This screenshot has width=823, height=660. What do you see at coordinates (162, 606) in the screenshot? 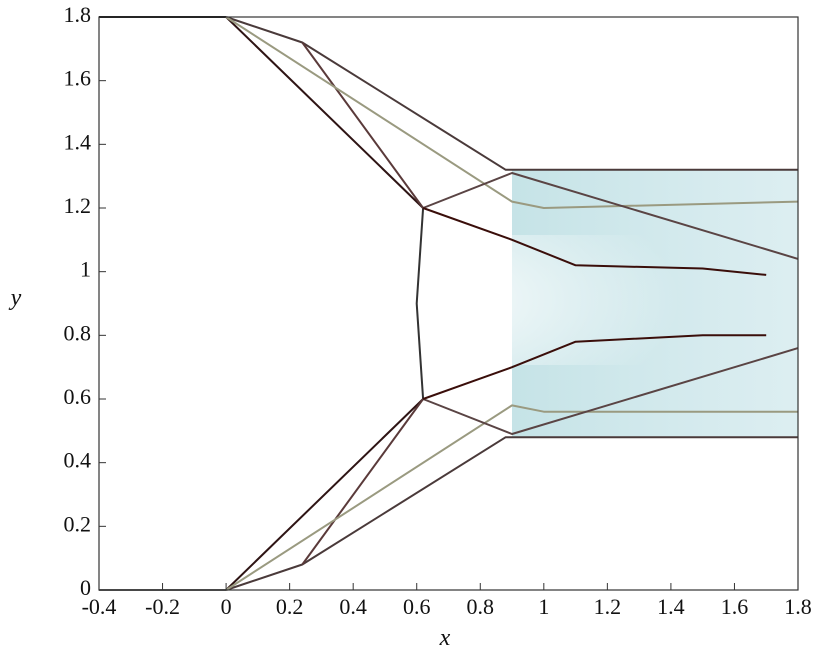
I see `x-tick-label: -0.2` at bounding box center [162, 606].